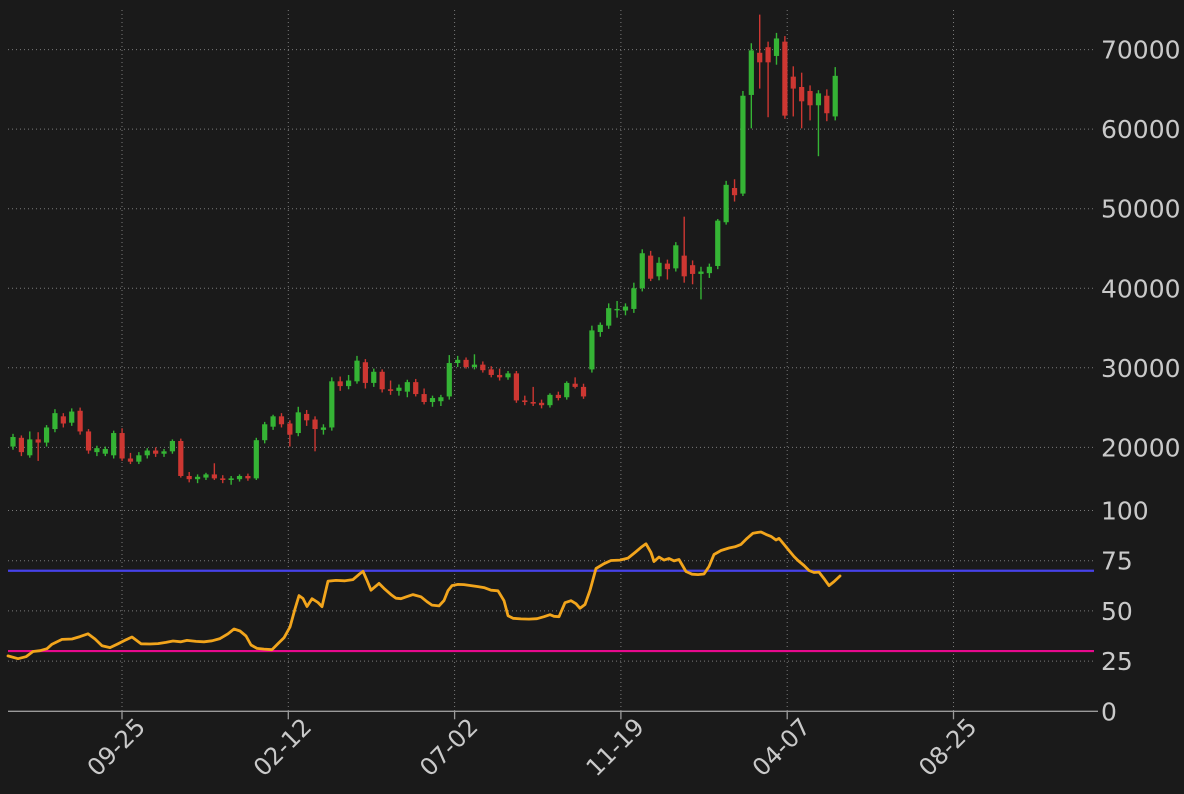 The width and height of the screenshot is (1184, 794). Describe the element at coordinates (1141, 447) in the screenshot. I see `price-tick-label: 20000` at that location.